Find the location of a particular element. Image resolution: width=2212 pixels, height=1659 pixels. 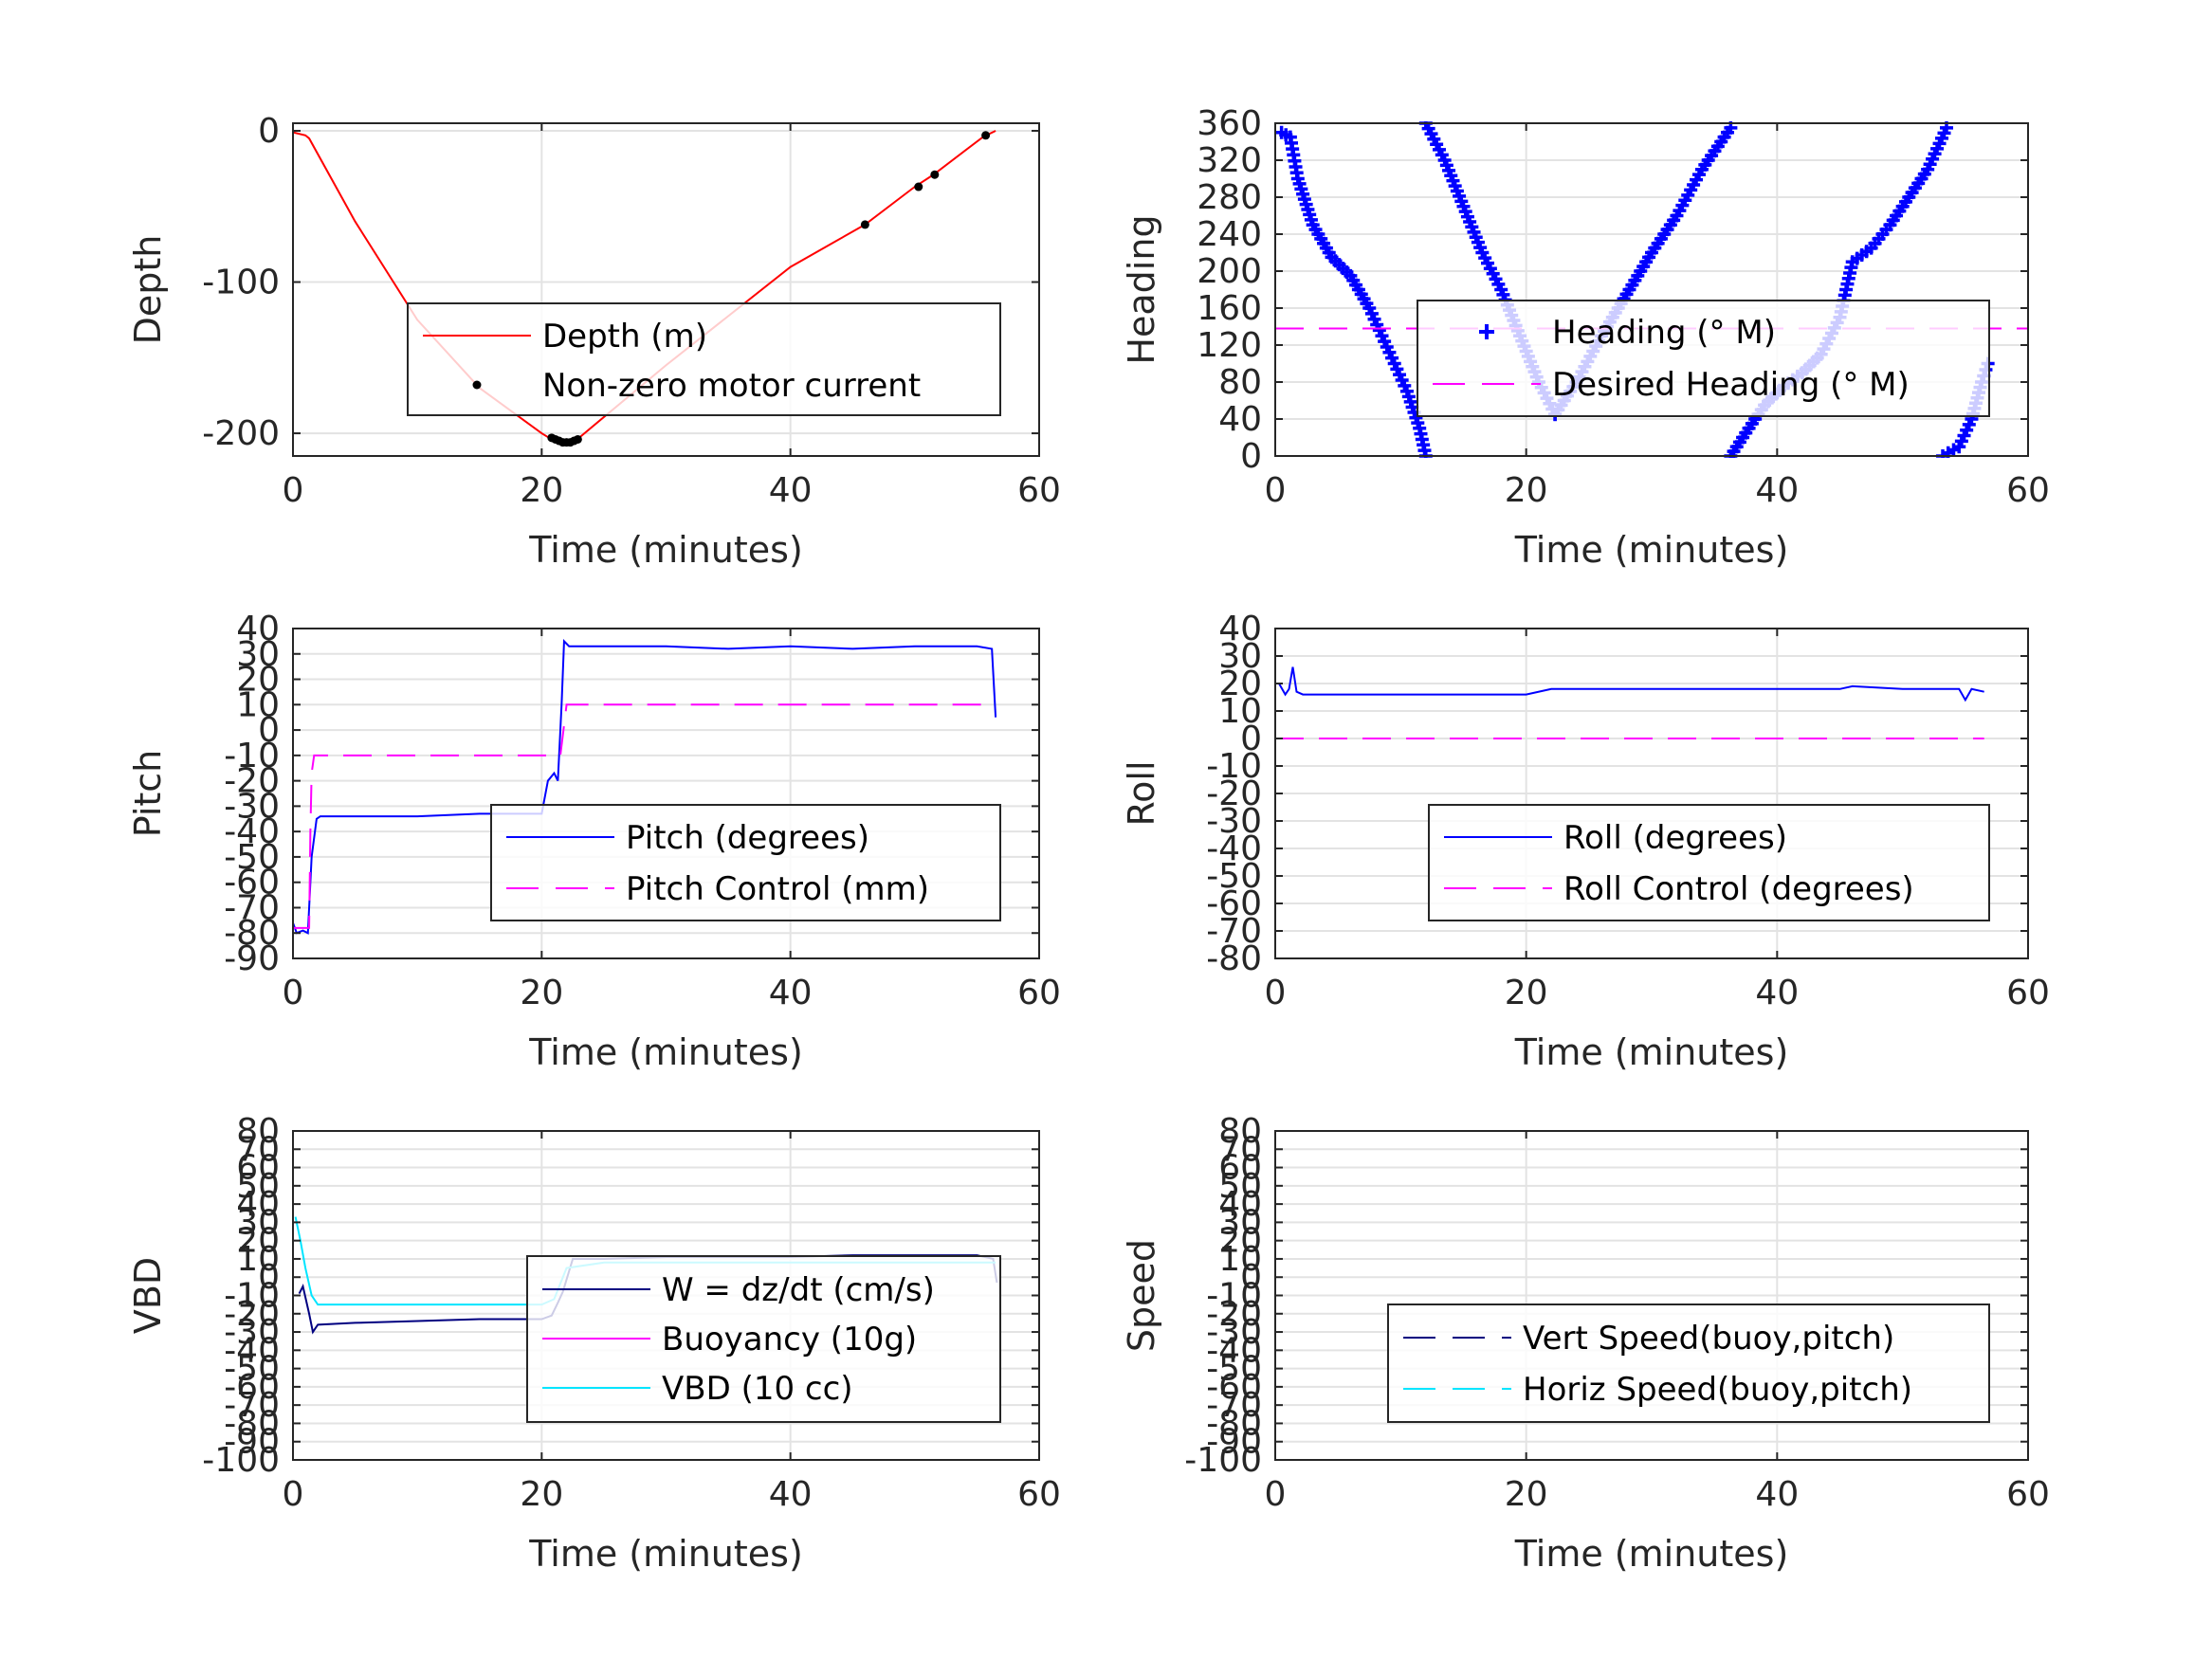

legend-label: Horiz Speed(buoy,pitch) is located at coordinates (1717, 1390).